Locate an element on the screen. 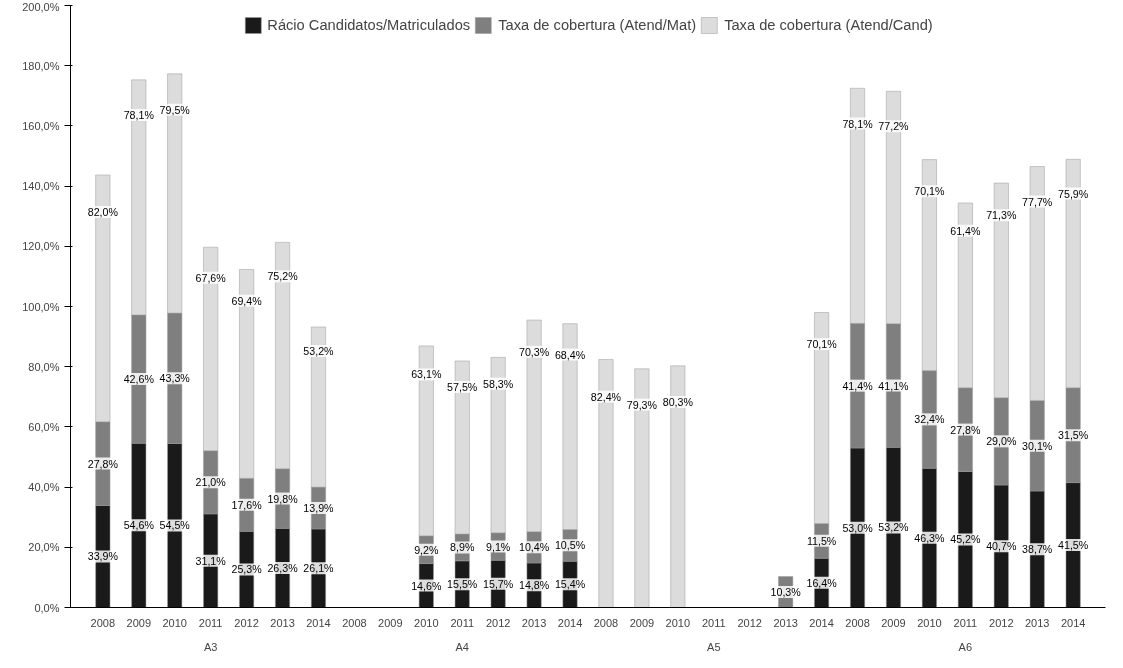 This screenshot has width=1123, height=668. data-label: 58,3% is located at coordinates (498, 383).